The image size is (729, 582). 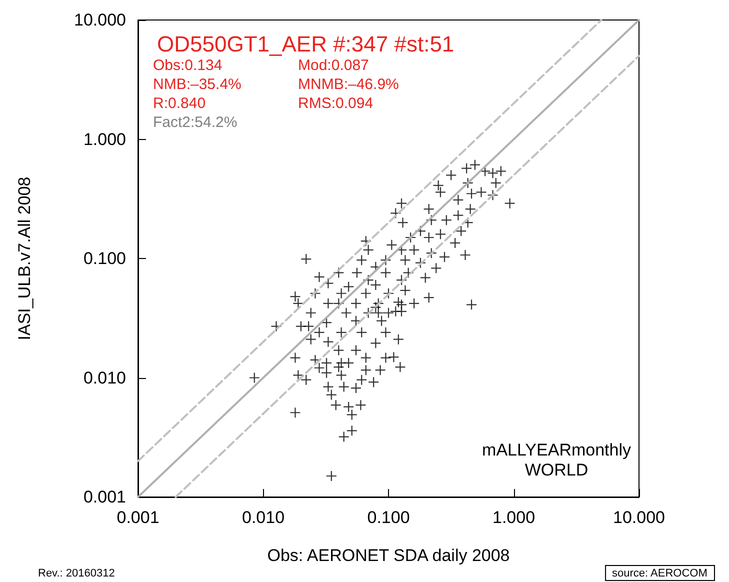 What do you see at coordinates (104, 497) in the screenshot?
I see `y-tick-label: 0.001` at bounding box center [104, 497].